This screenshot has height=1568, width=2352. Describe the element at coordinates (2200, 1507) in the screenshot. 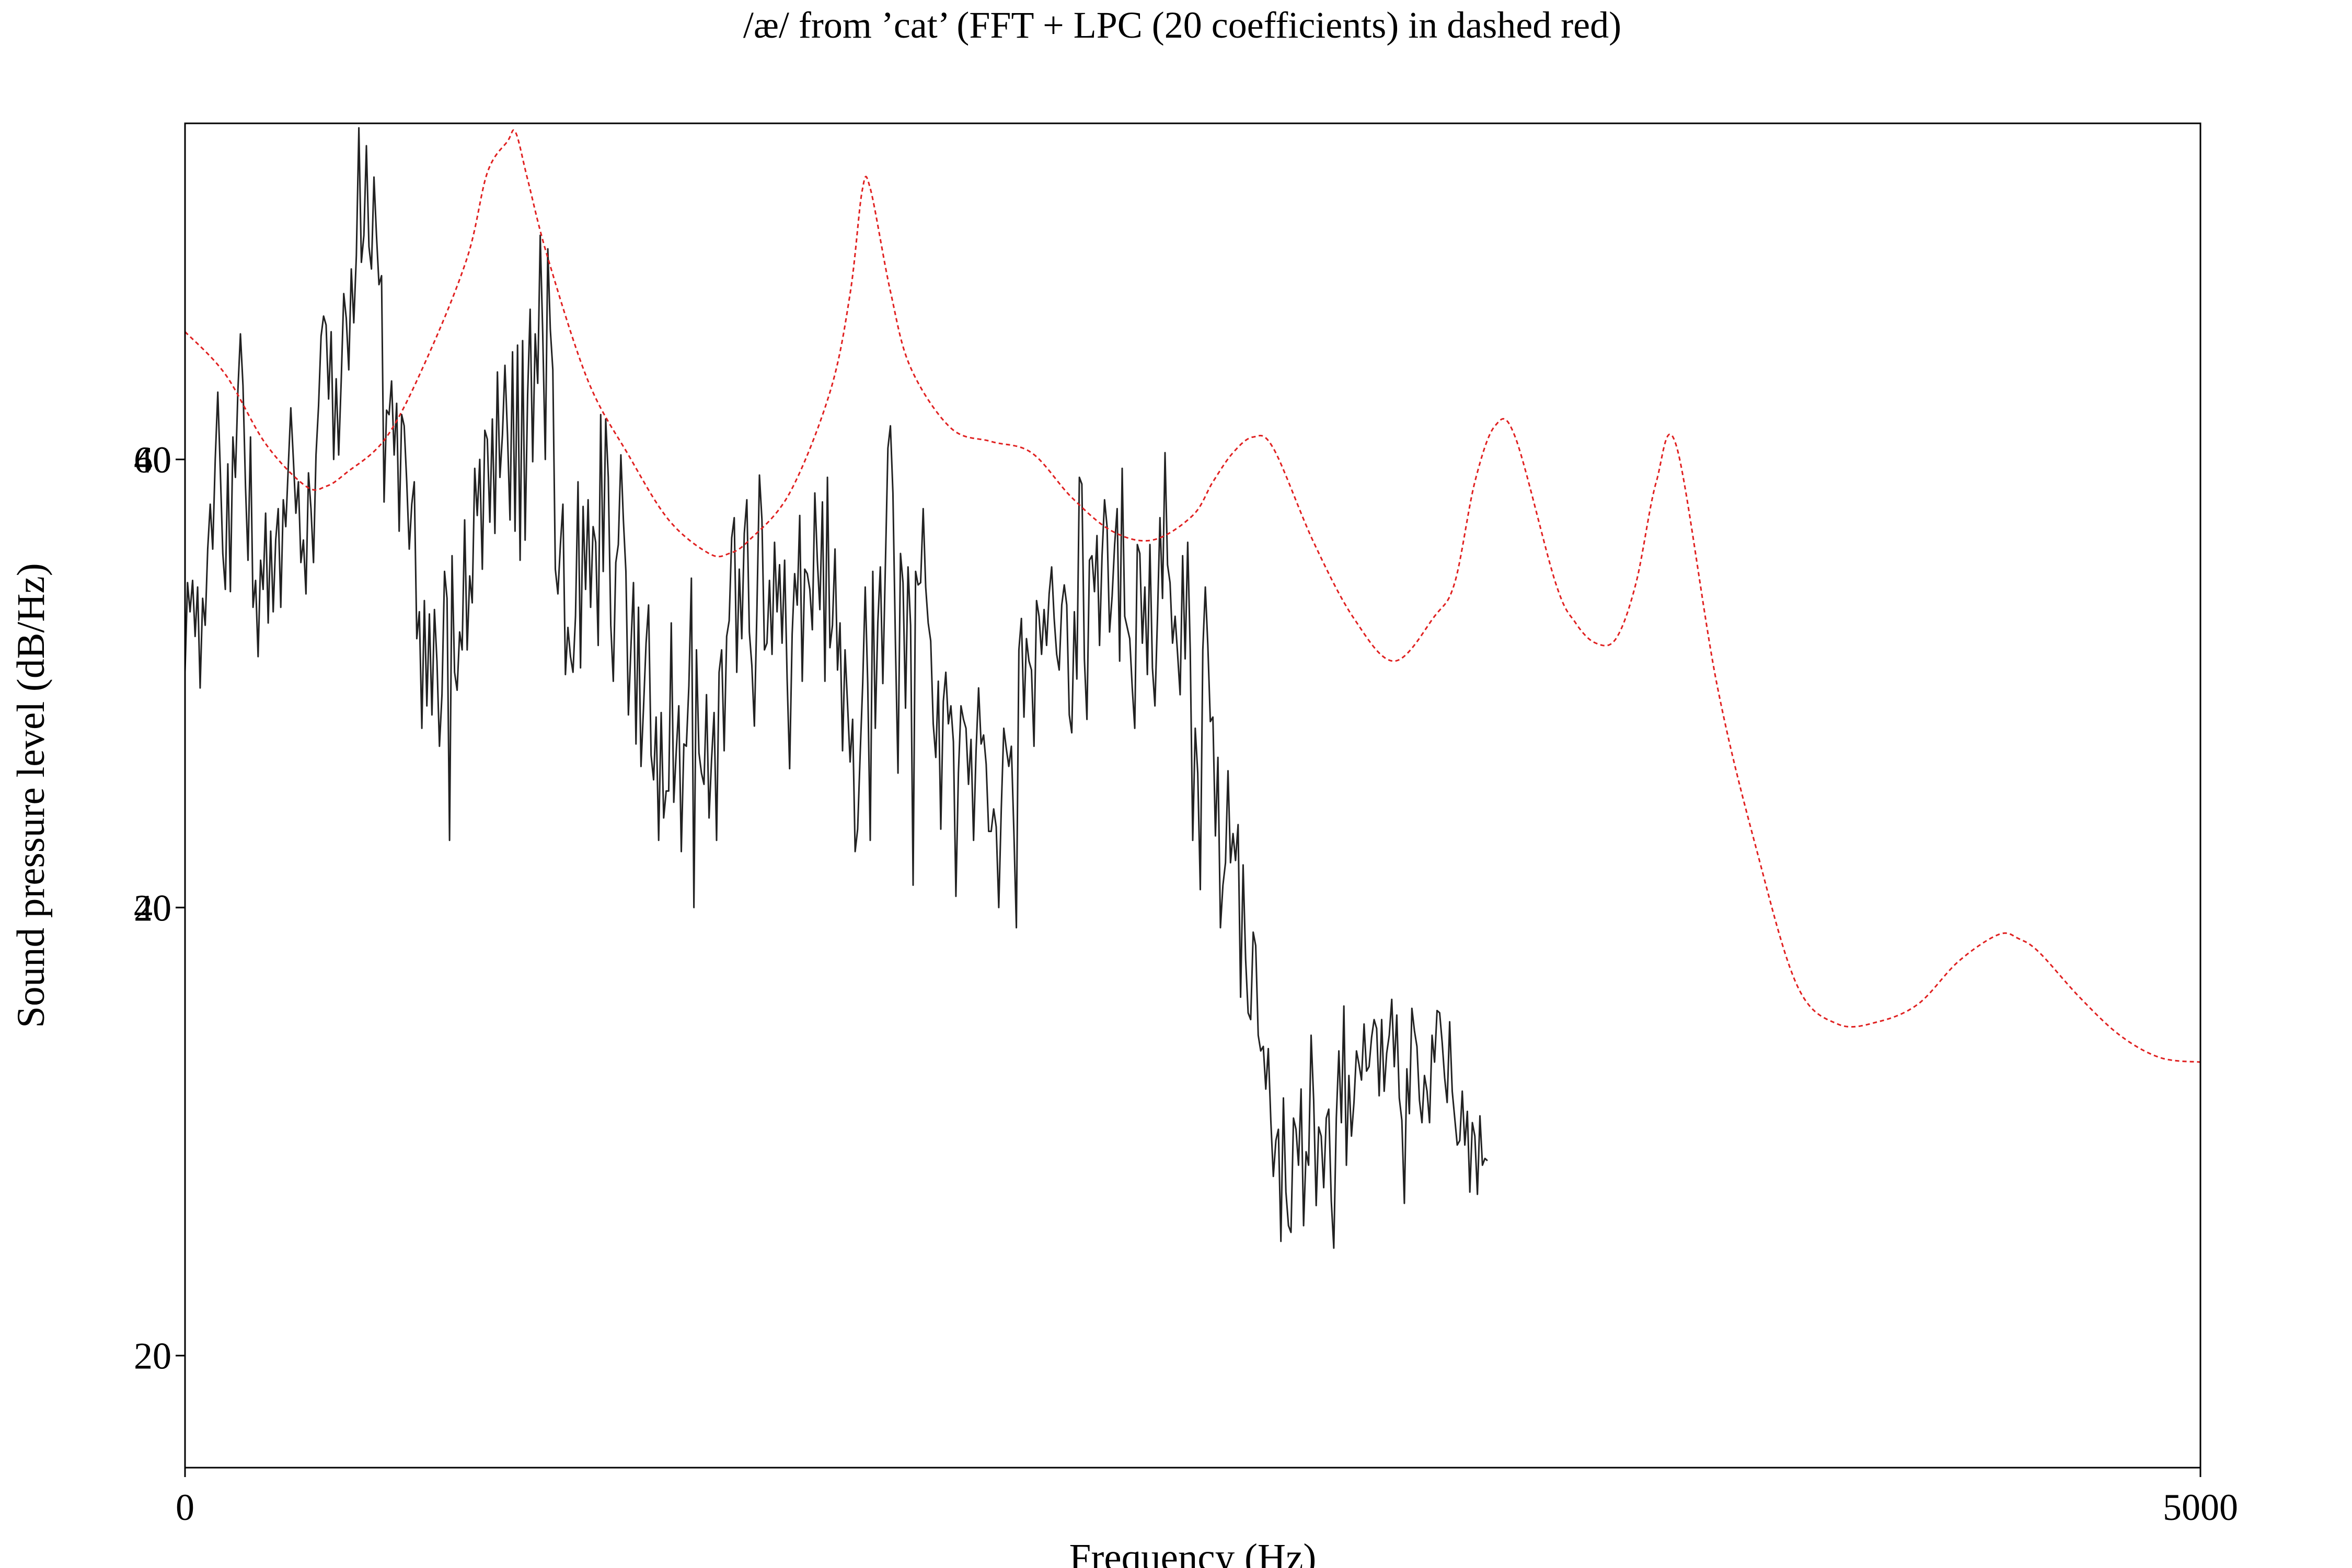

I see `x-tick-label-5000: 5000` at that location.